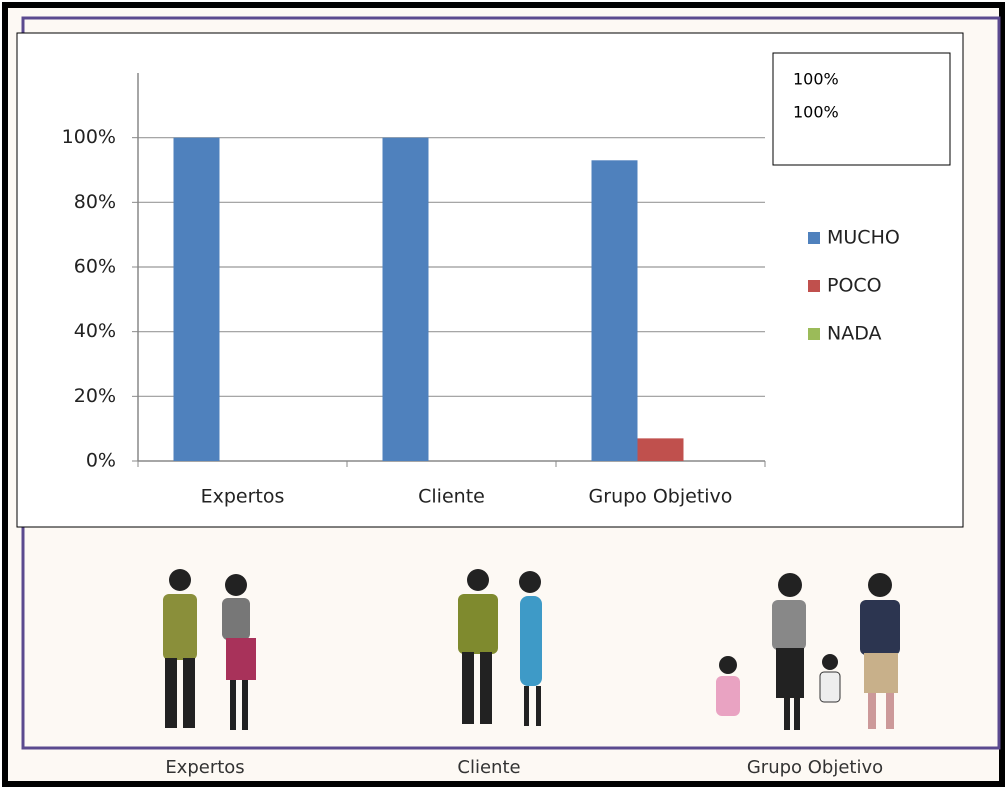 The width and height of the screenshot is (1008, 793). I want to click on y-tick-label: 80%, so click(95, 202).